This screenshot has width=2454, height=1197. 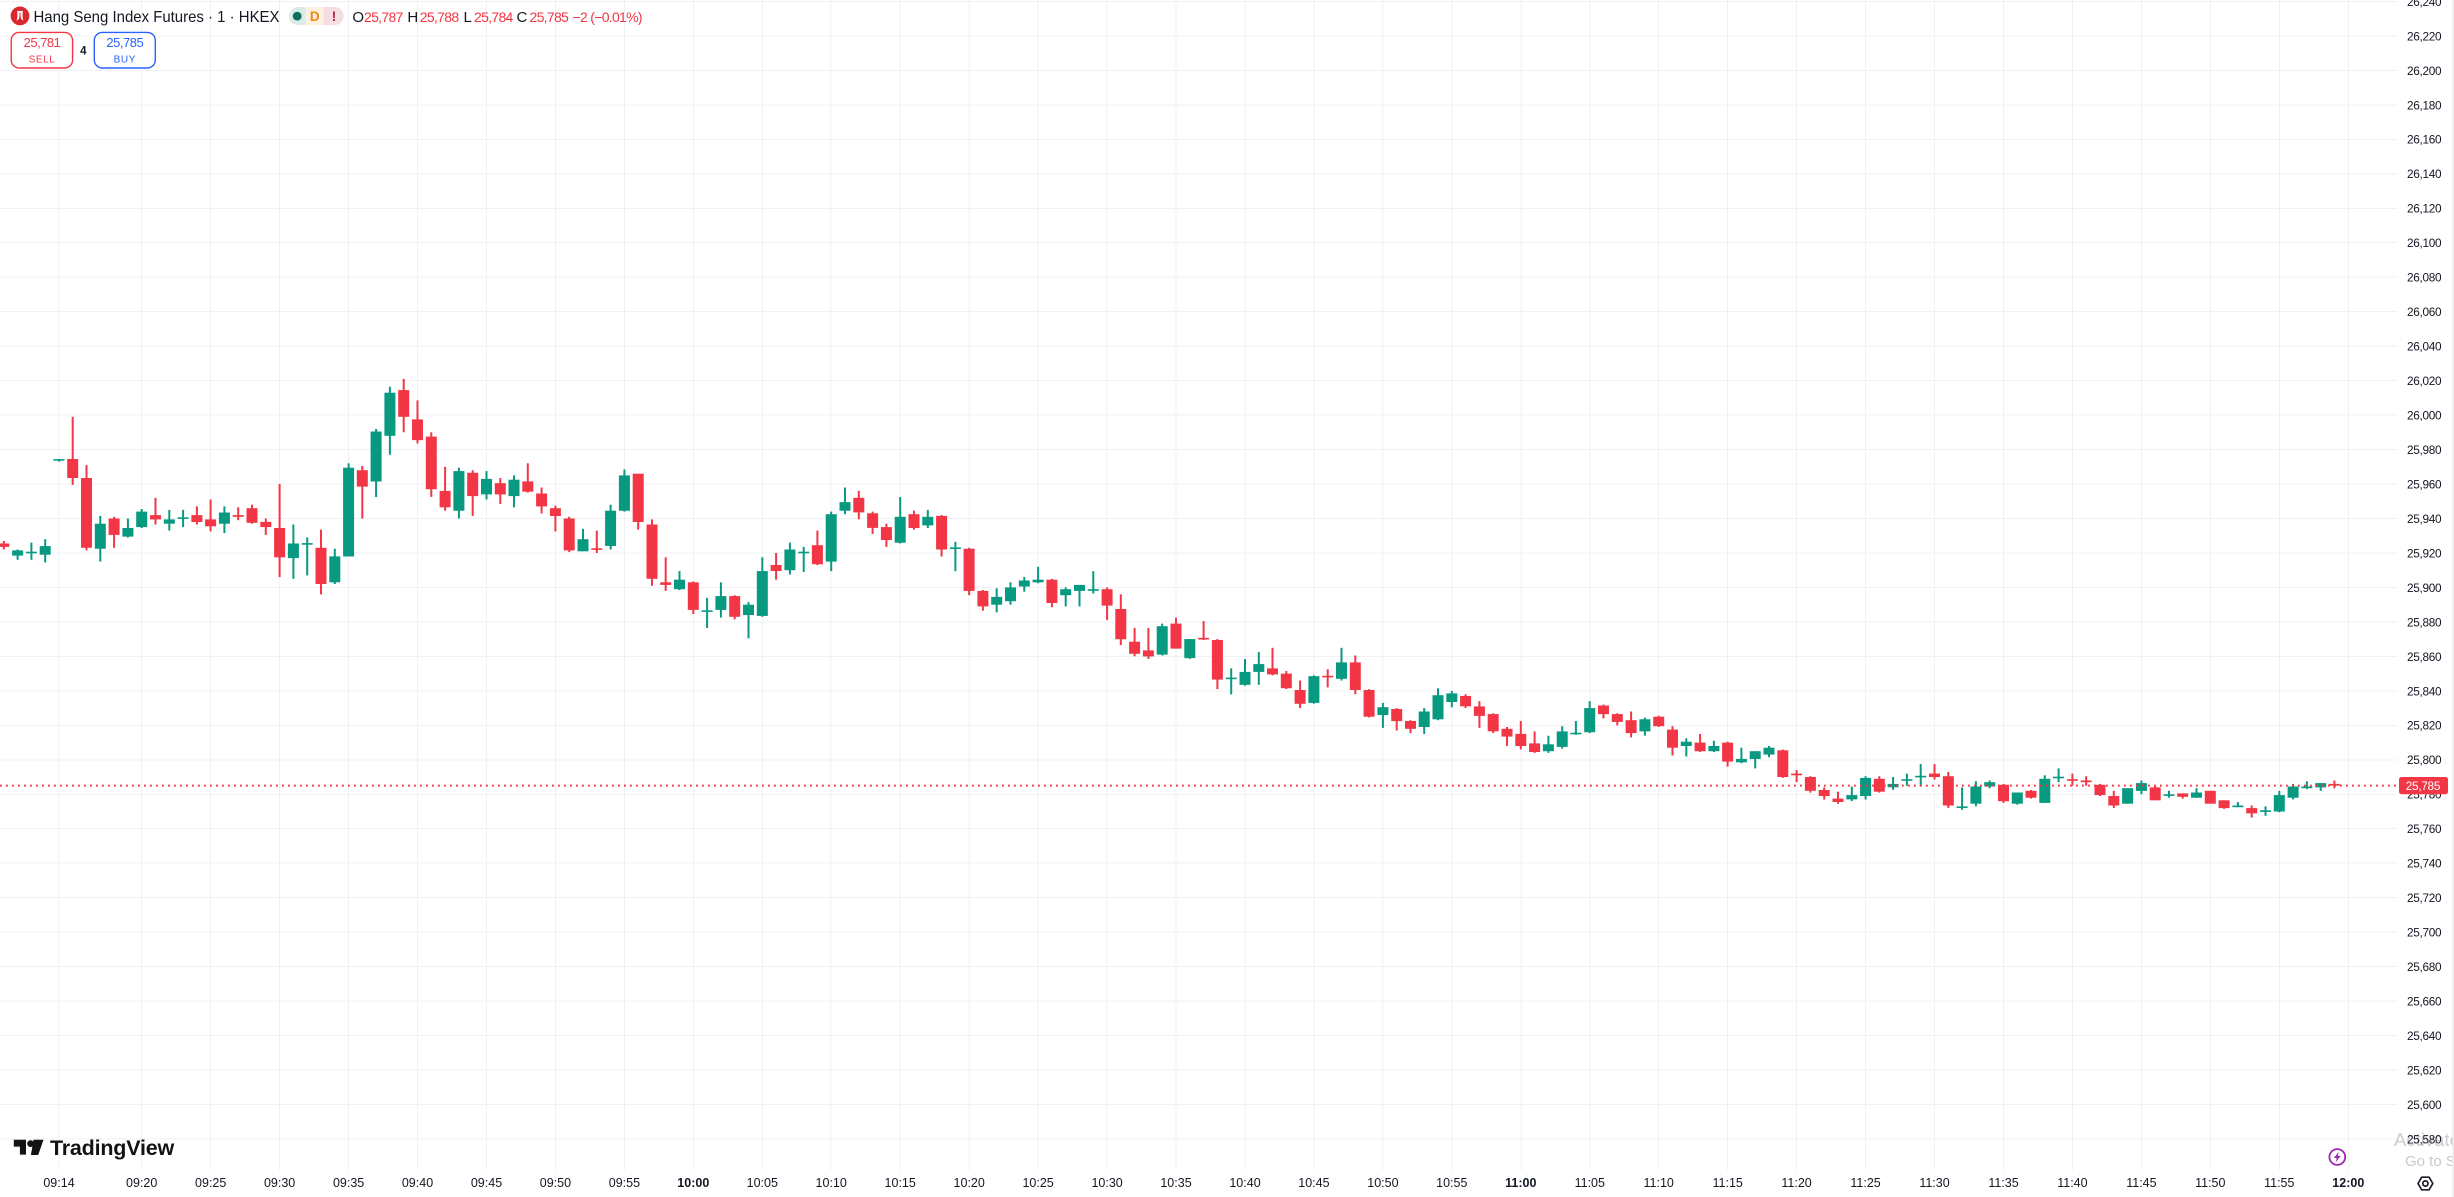 I want to click on svg-text: 10:40, so click(x=1244, y=1183).